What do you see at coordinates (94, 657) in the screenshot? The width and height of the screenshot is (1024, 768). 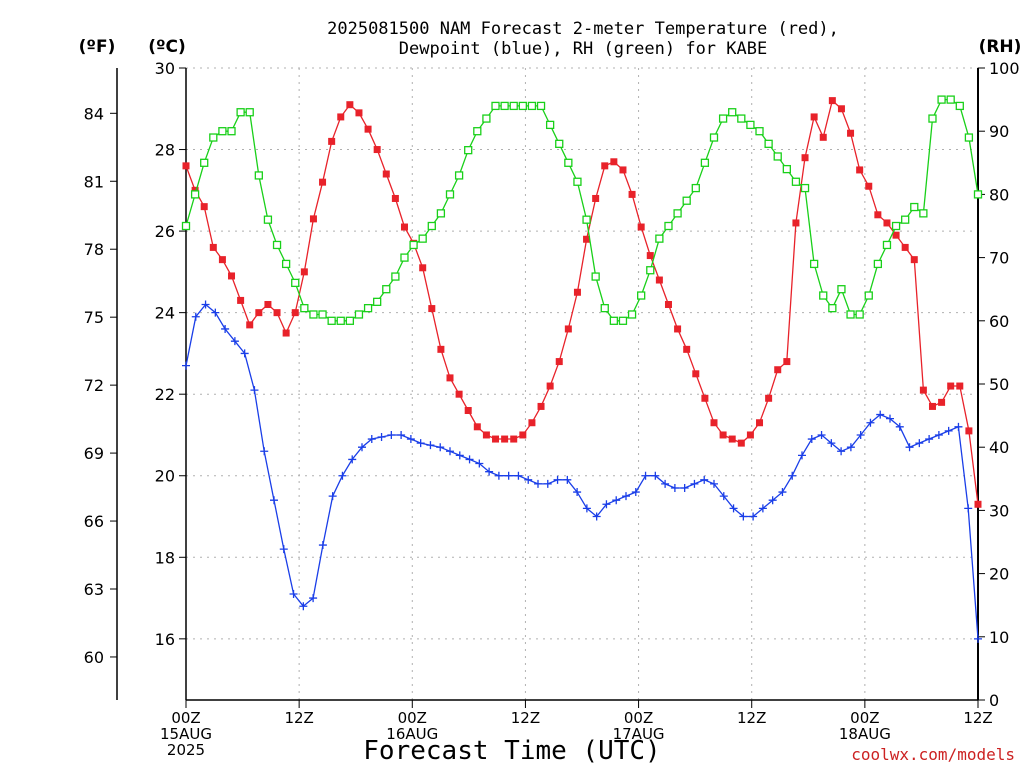 I see `fahrenheit-tick-label: 60` at bounding box center [94, 657].